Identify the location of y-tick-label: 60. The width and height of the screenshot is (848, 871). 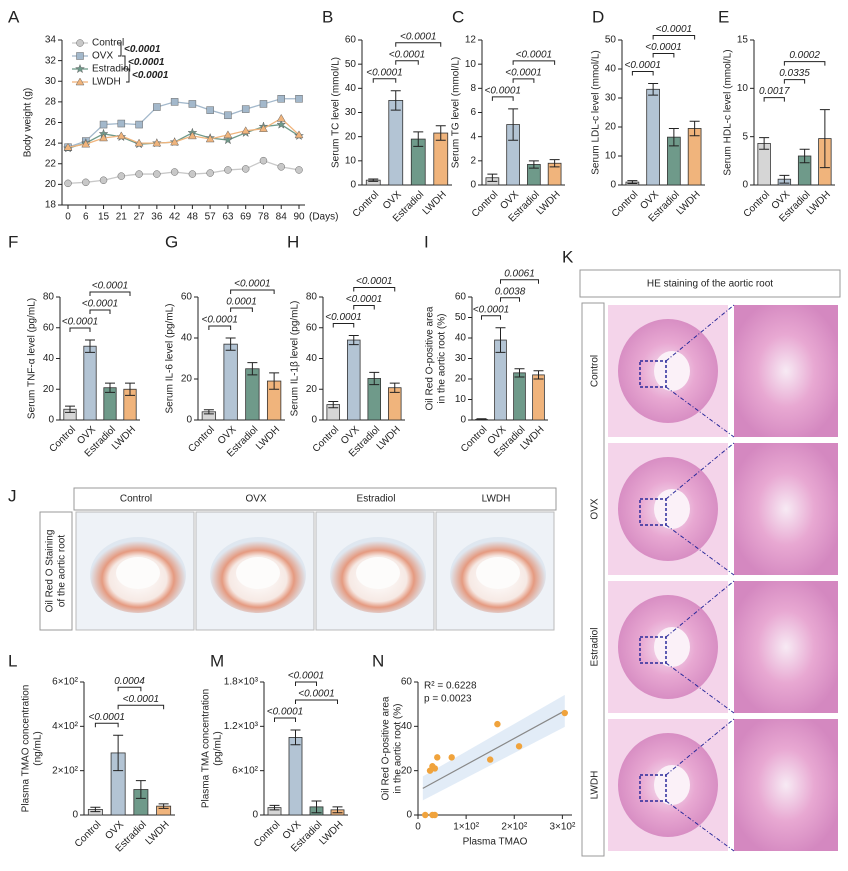
(49, 327).